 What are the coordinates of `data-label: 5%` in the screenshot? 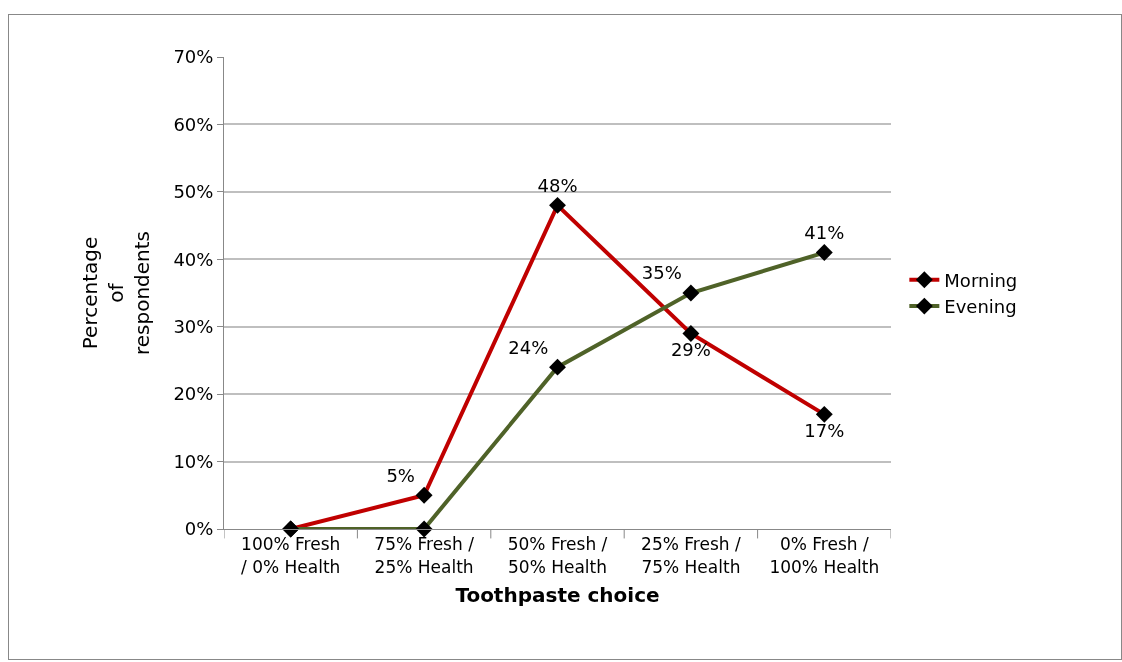 It's located at (400, 475).